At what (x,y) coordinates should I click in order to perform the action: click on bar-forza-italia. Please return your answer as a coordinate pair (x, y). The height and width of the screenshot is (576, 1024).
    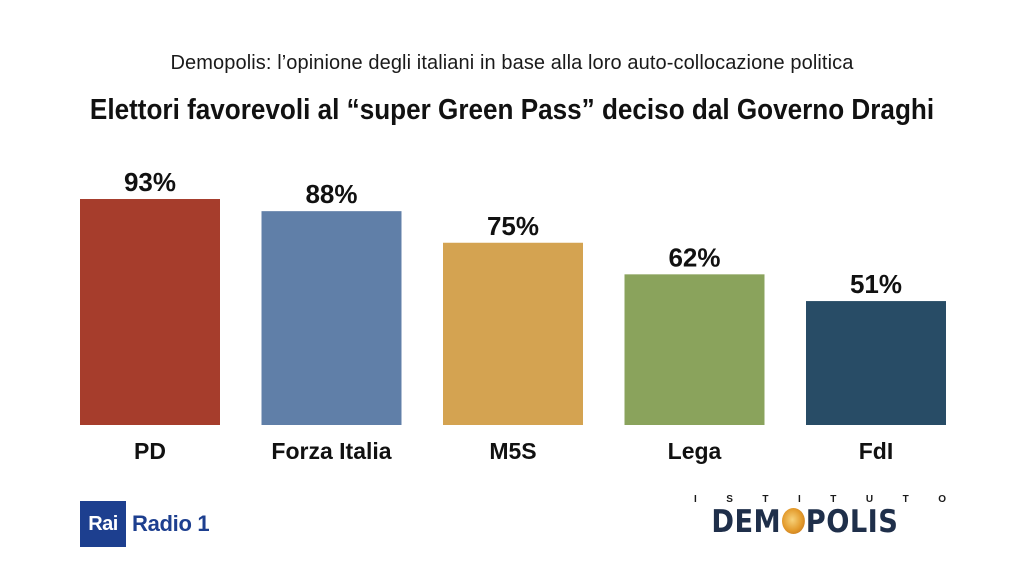
    Looking at the image, I should click on (331, 318).